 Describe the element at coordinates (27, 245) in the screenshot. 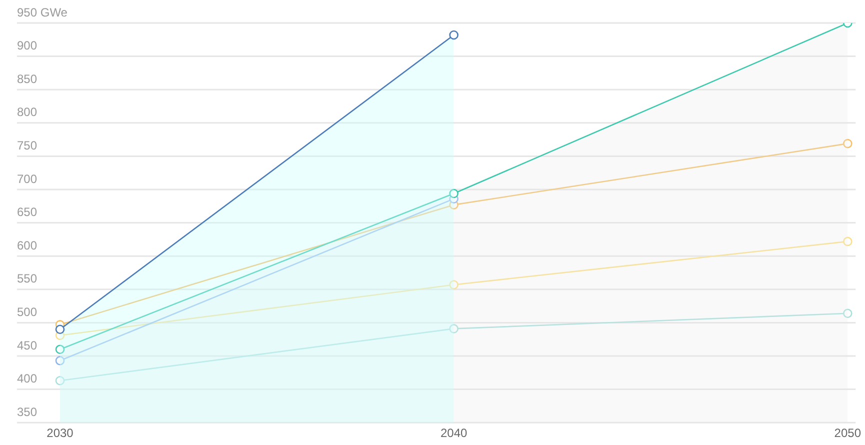

I see `y-tick-label: 600` at that location.